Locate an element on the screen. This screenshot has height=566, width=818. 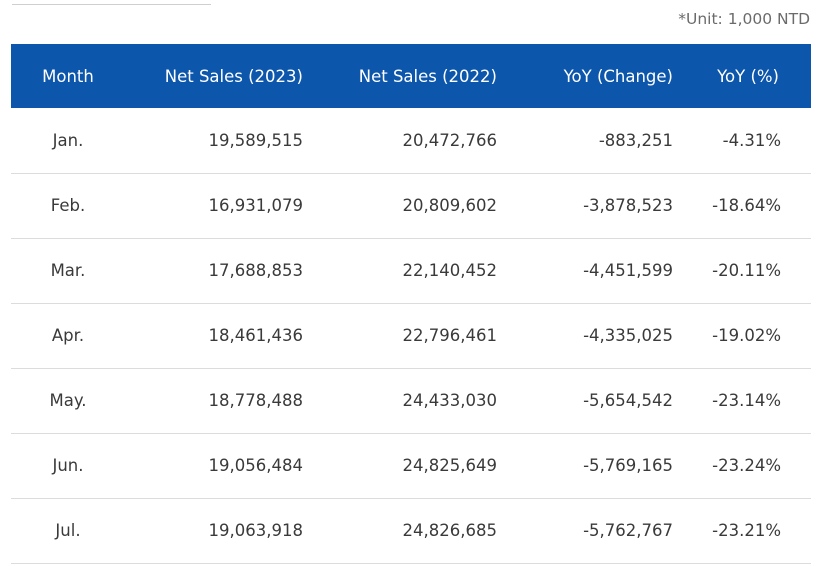
cell-yoy-change: -5,762,767 is located at coordinates (628, 530).